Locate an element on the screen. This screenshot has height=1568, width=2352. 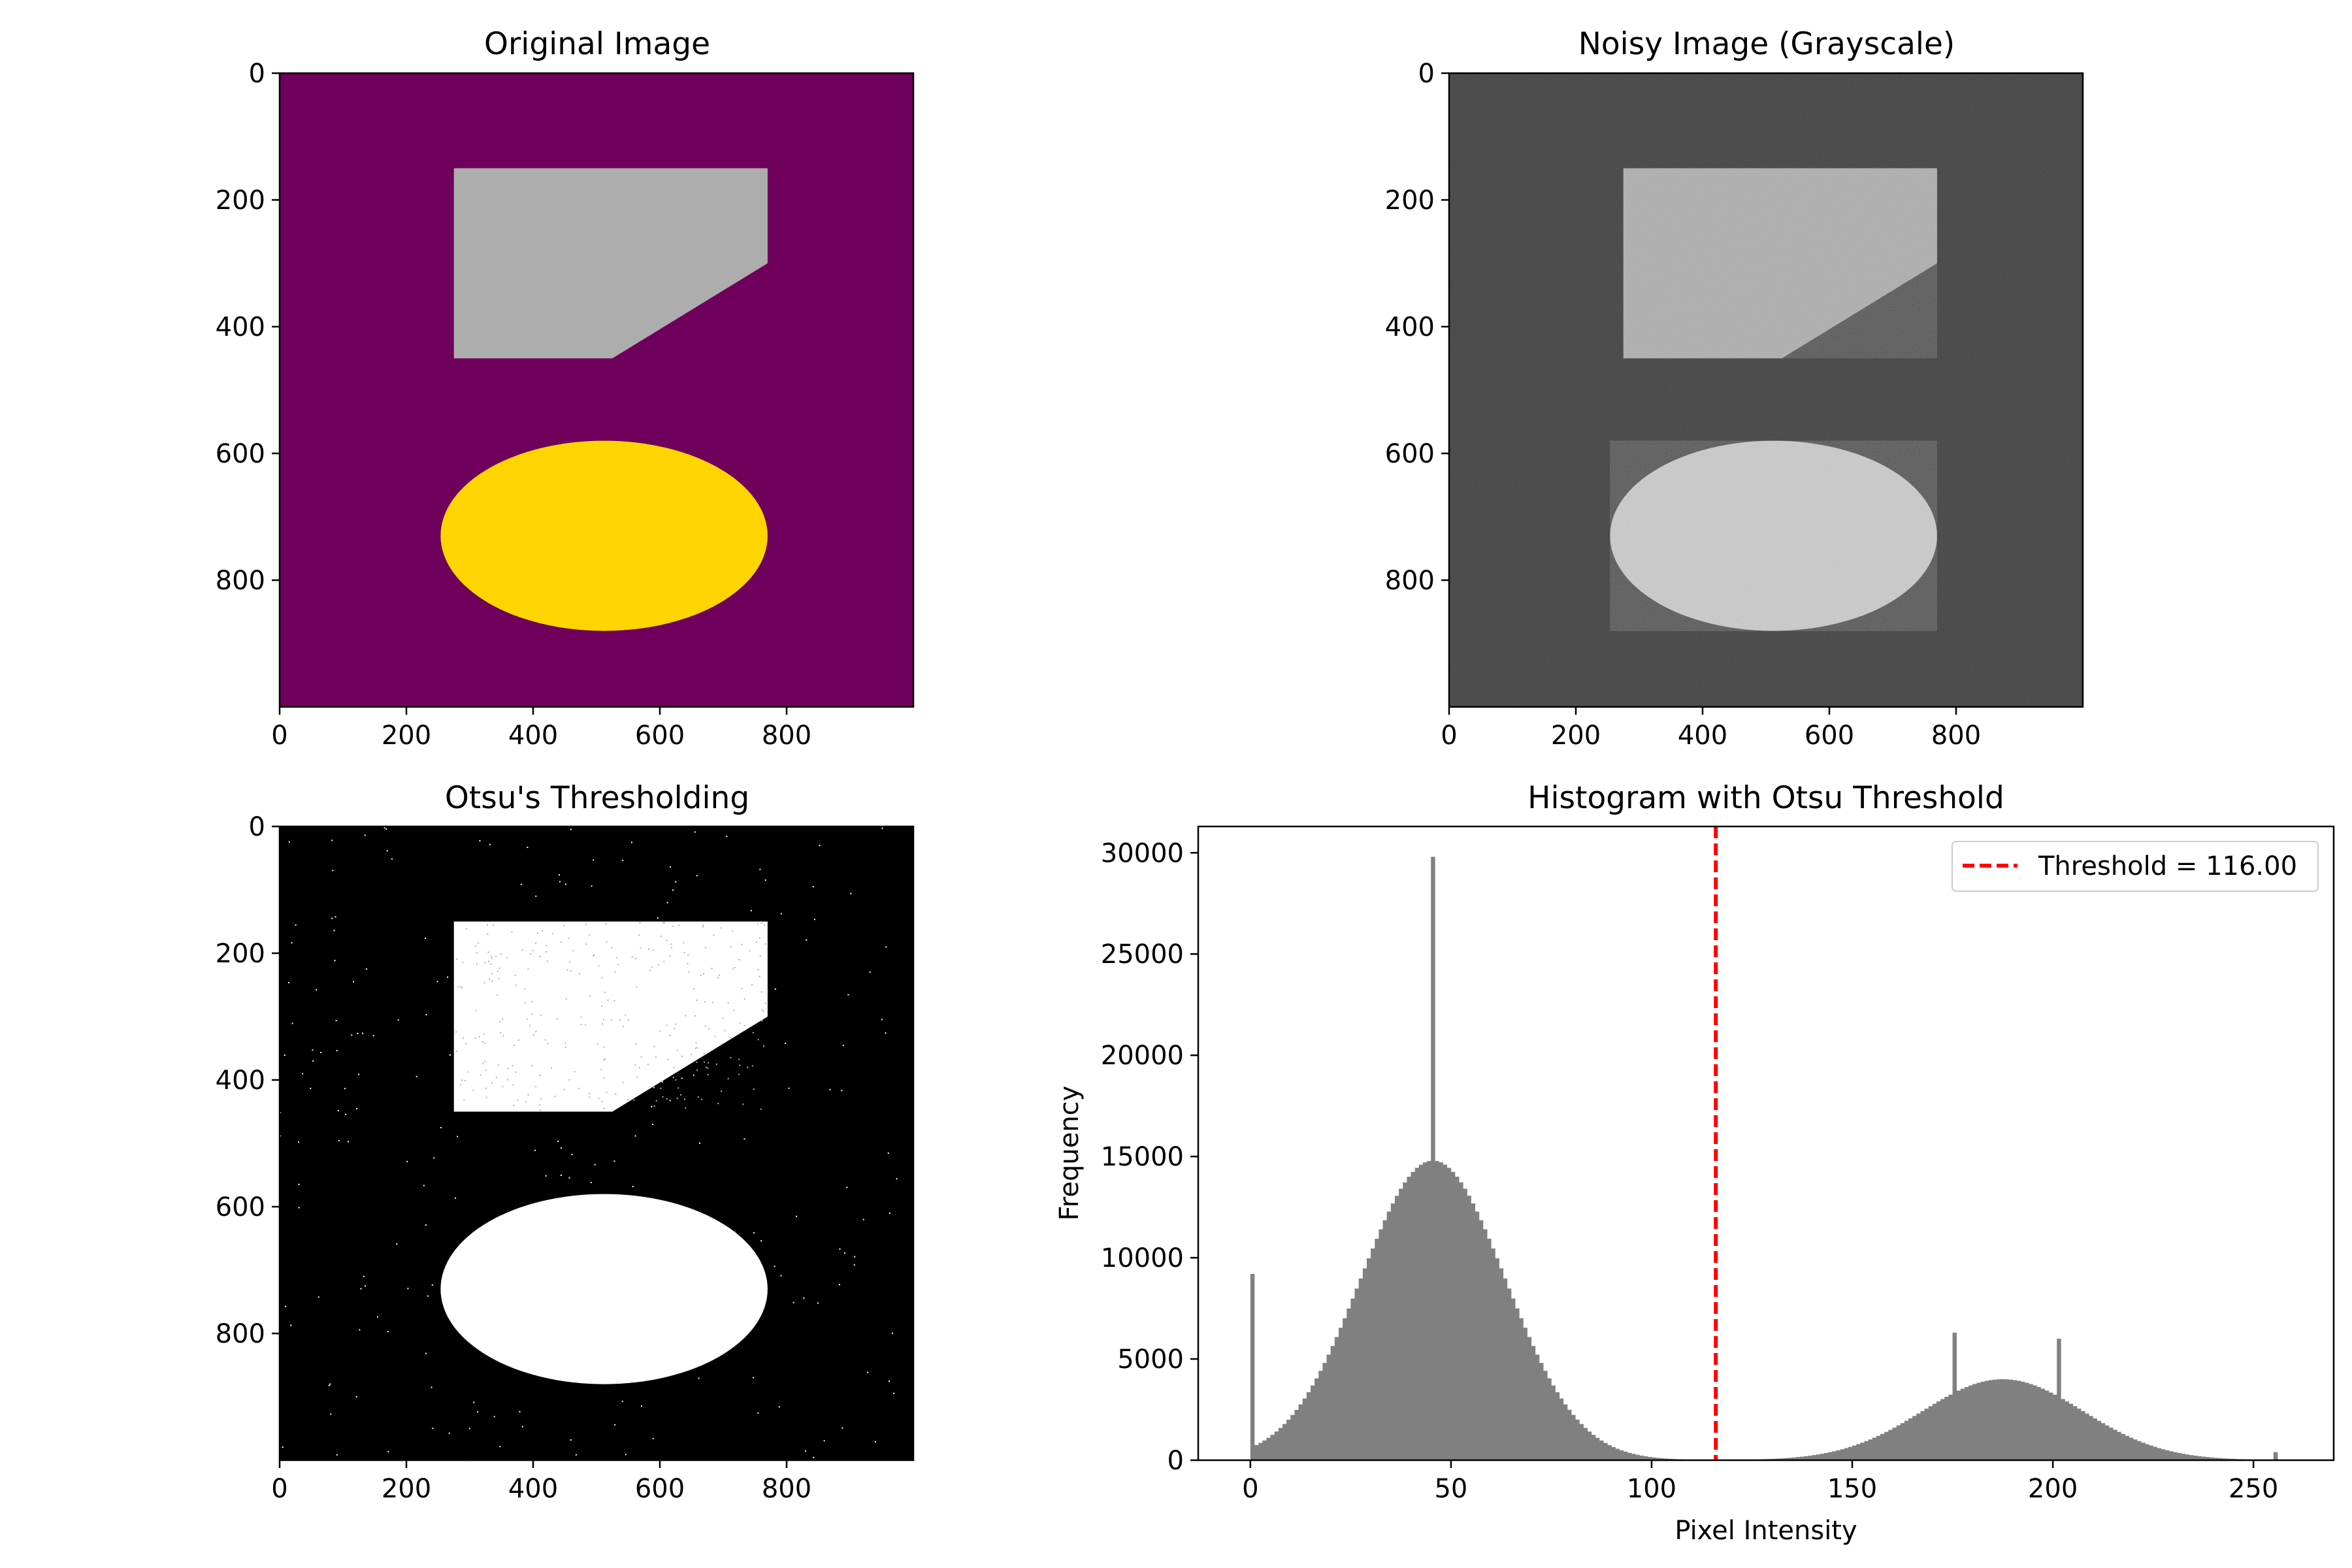
y-tick-label: 25000 is located at coordinates (1142, 954).